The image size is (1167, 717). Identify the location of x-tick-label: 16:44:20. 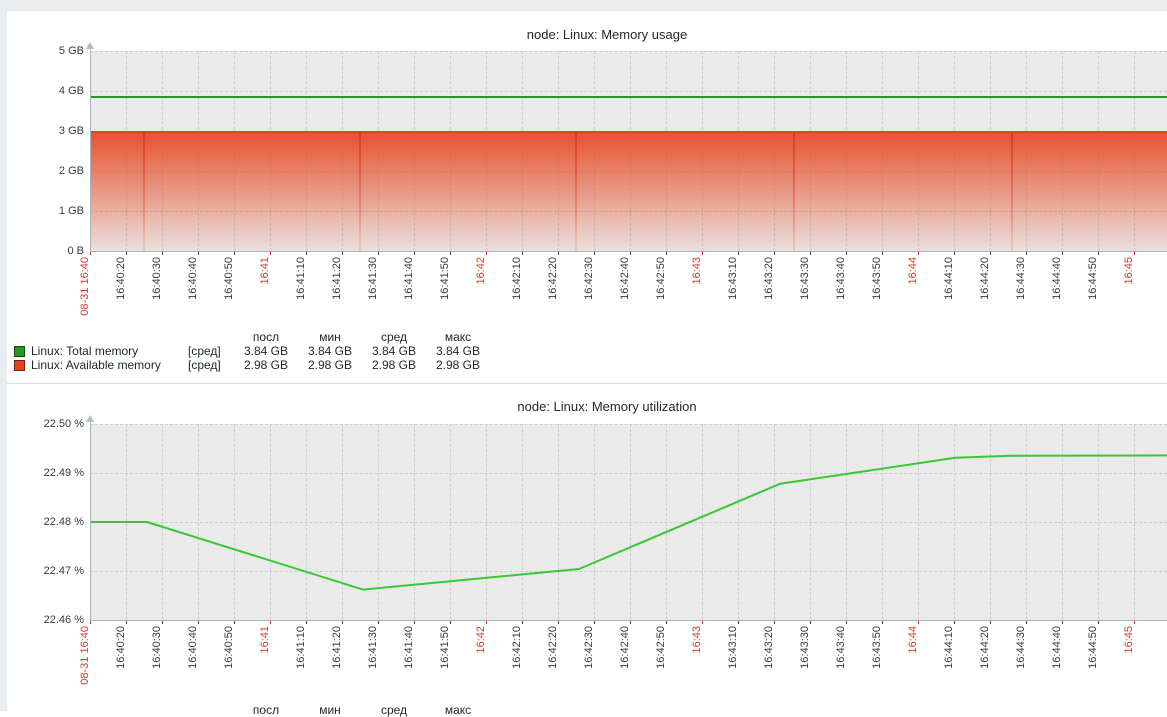
(985, 278).